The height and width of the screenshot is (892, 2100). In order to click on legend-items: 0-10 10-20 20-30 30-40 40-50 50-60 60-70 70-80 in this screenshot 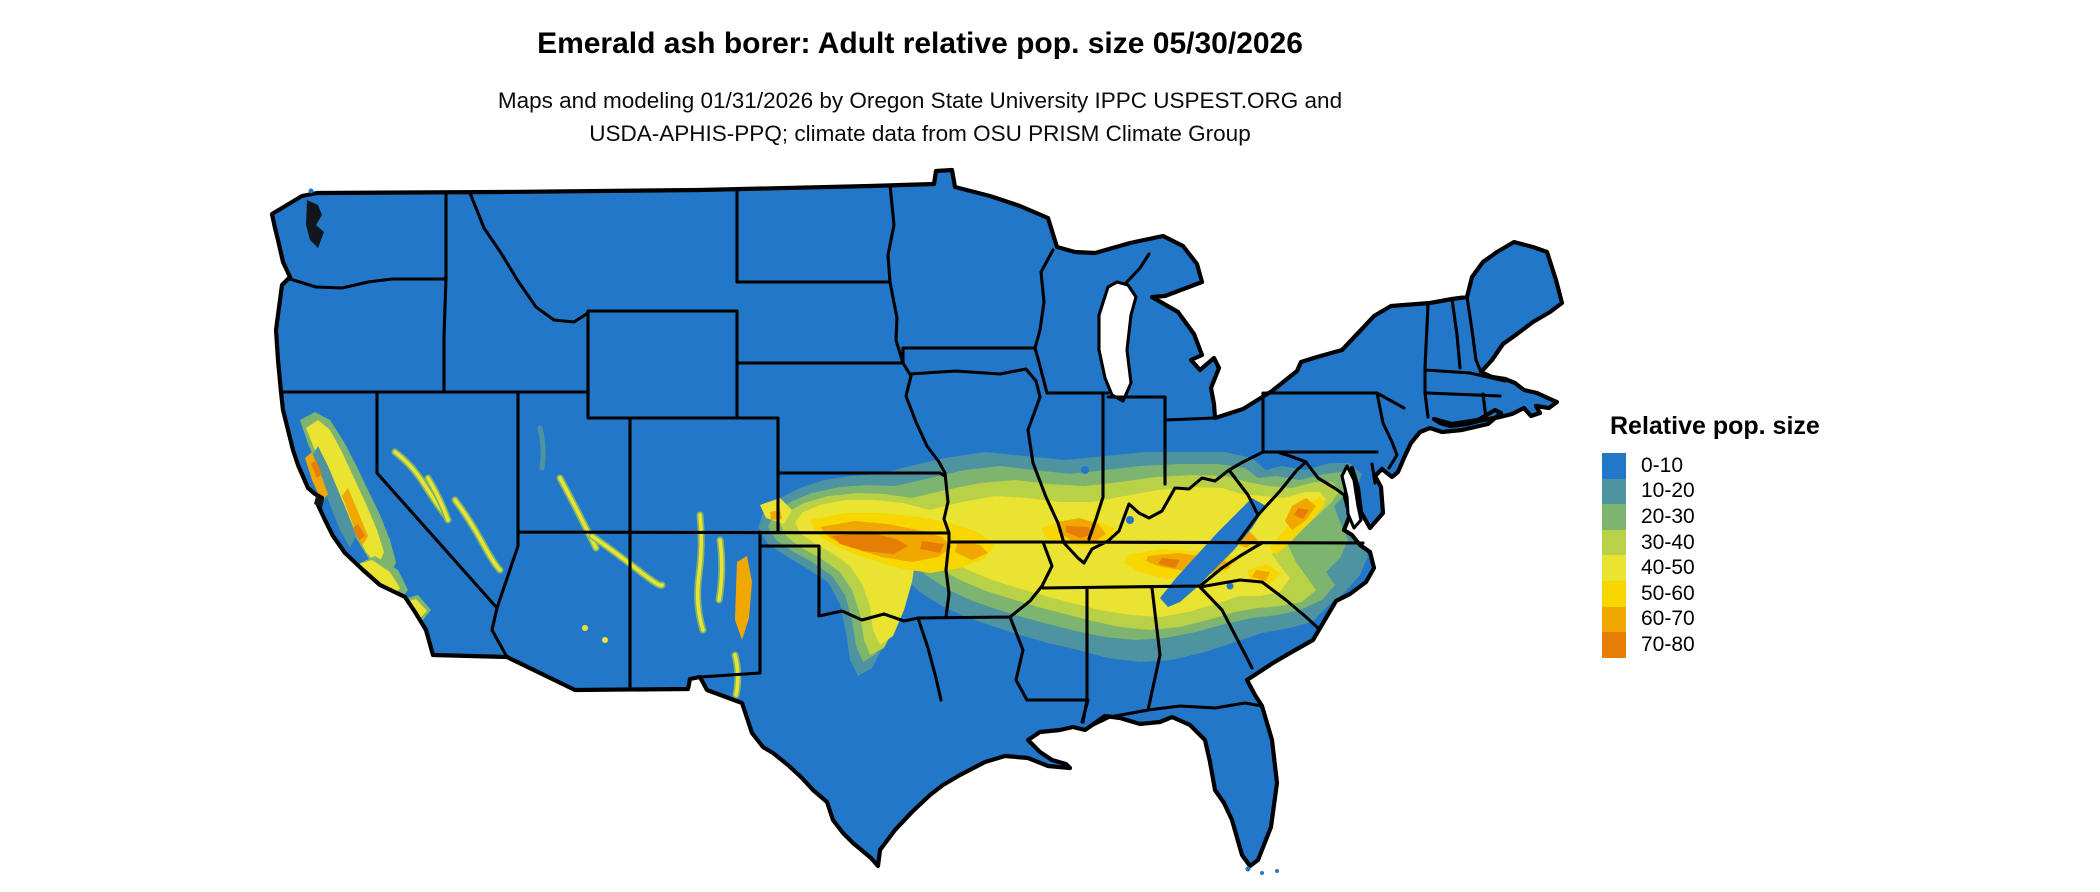, I will do `click(1711, 555)`.